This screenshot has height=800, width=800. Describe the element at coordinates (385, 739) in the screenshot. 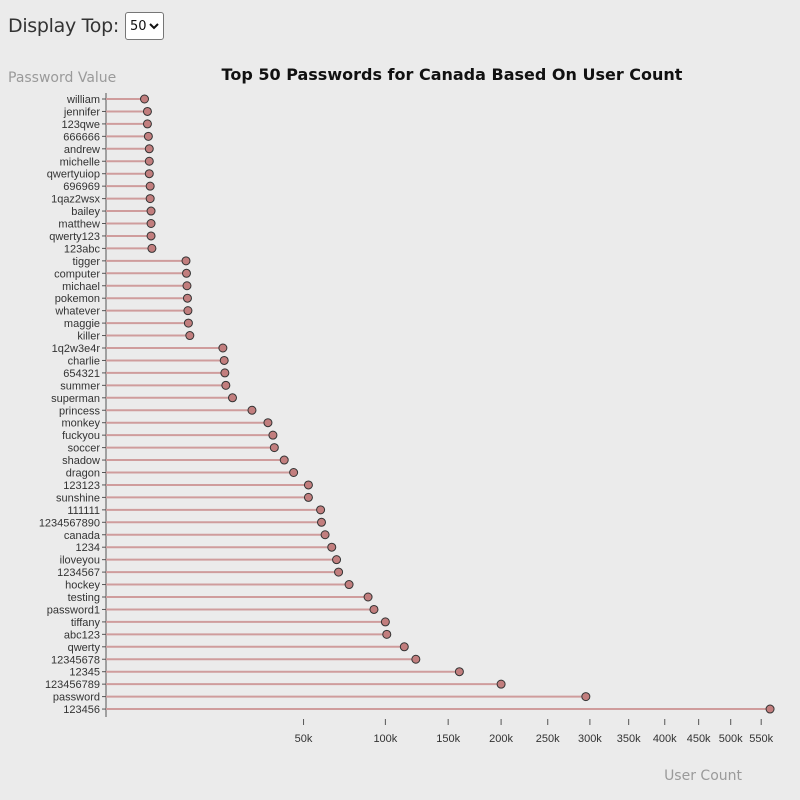

I see `x-tick-label: 100k` at that location.